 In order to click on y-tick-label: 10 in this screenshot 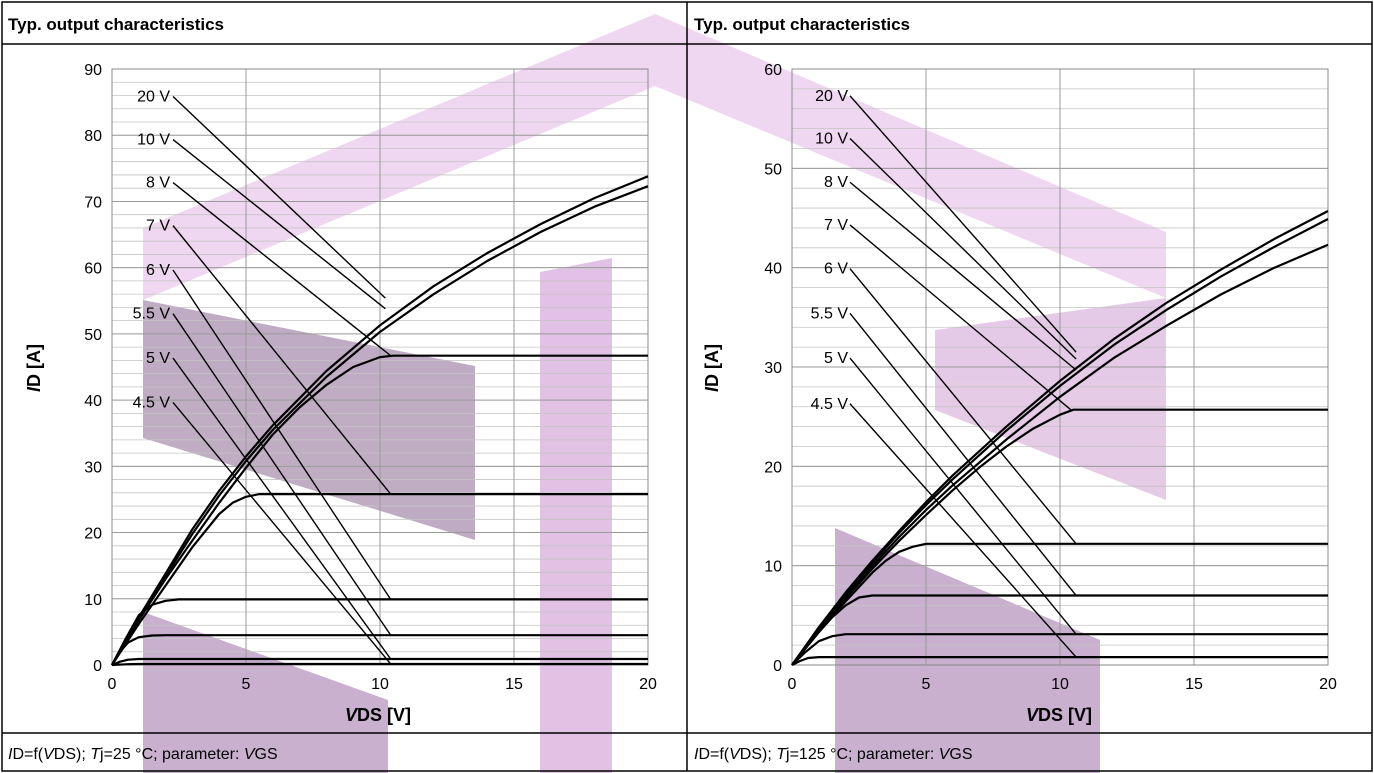, I will do `click(773, 567)`.